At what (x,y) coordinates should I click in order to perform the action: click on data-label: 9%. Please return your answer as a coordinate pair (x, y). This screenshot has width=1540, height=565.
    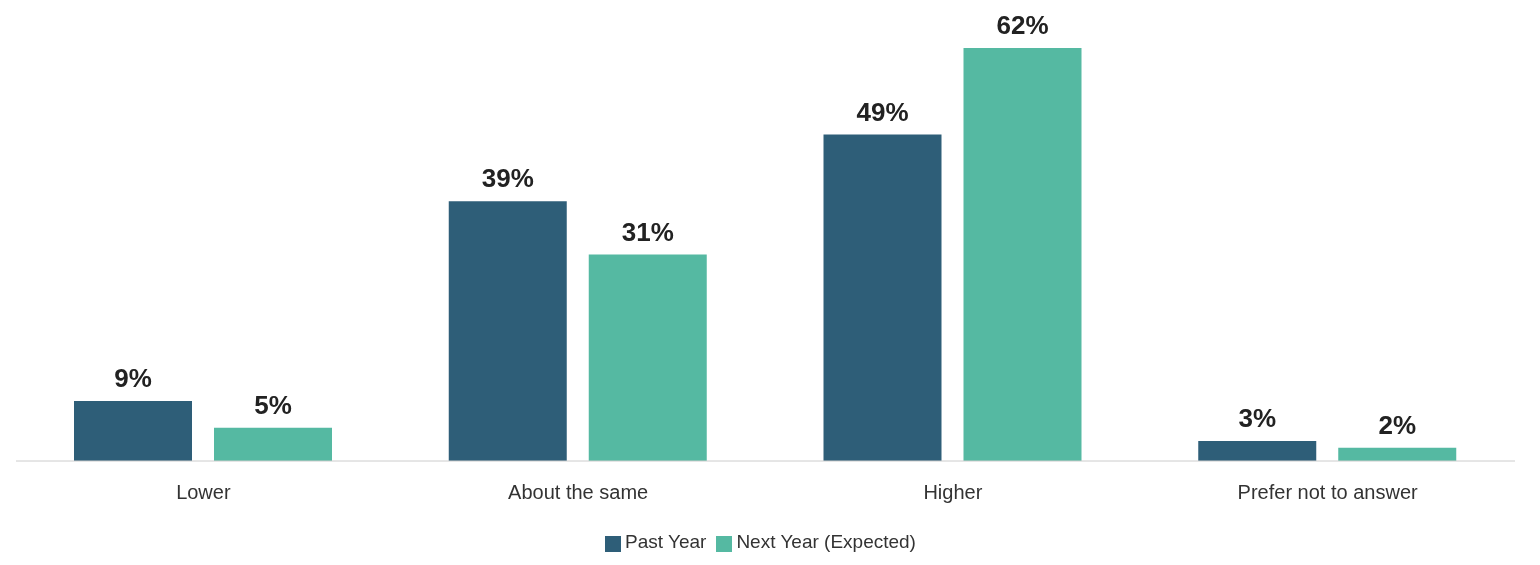
    Looking at the image, I should click on (133, 378).